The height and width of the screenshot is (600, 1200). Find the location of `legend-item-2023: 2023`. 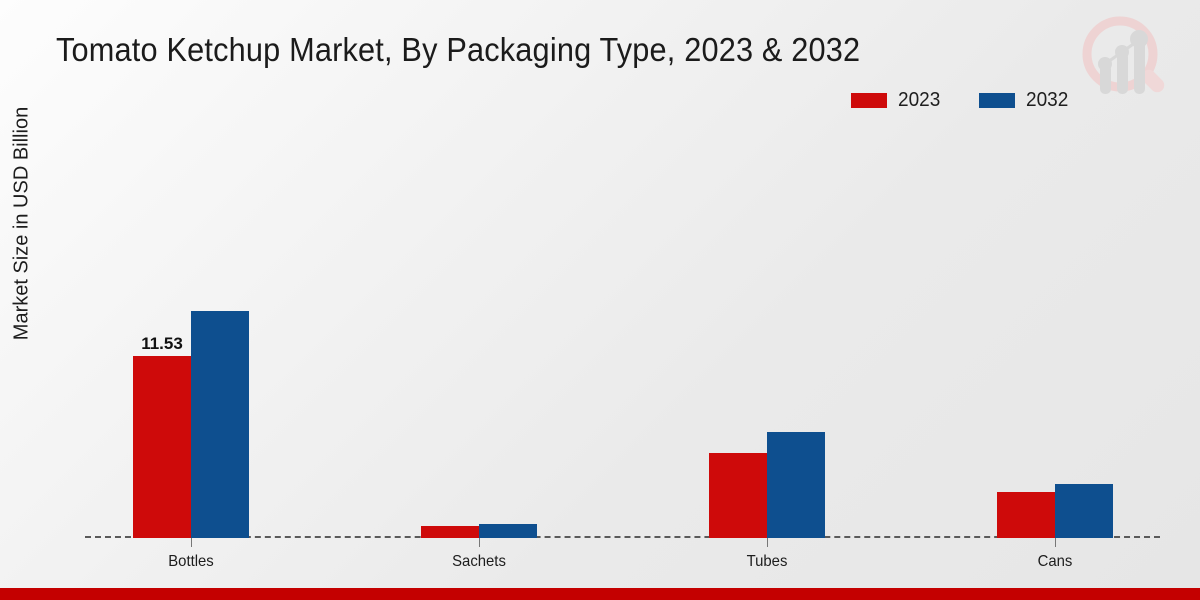

legend-item-2023: 2023 is located at coordinates (897, 100).